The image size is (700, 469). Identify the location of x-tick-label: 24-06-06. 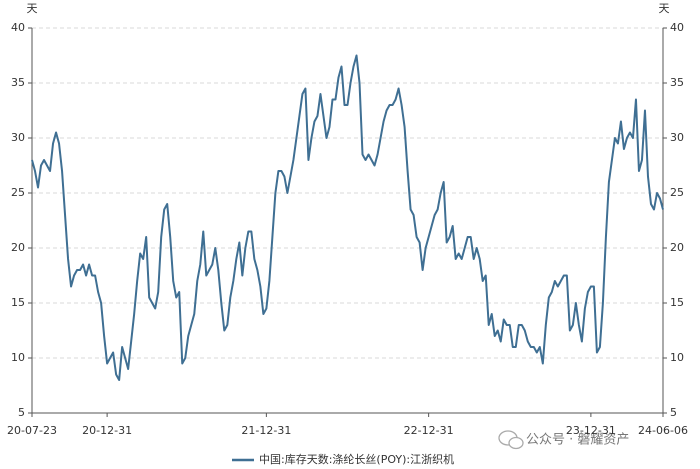
(663, 430).